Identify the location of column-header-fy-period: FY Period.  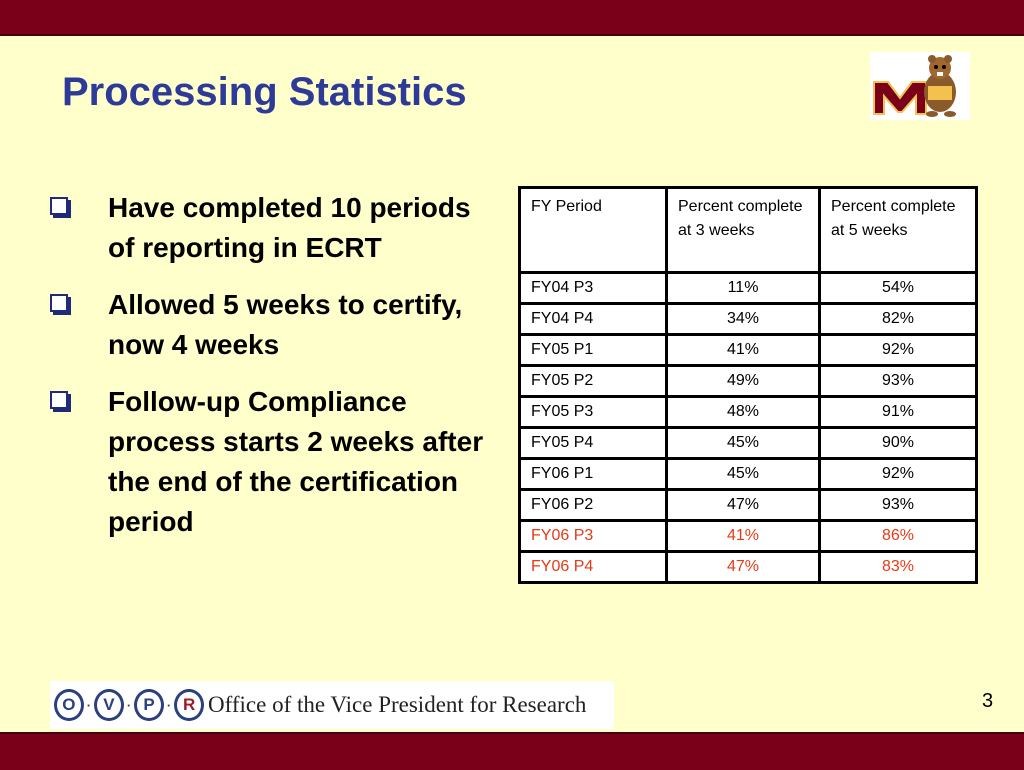
(593, 230).